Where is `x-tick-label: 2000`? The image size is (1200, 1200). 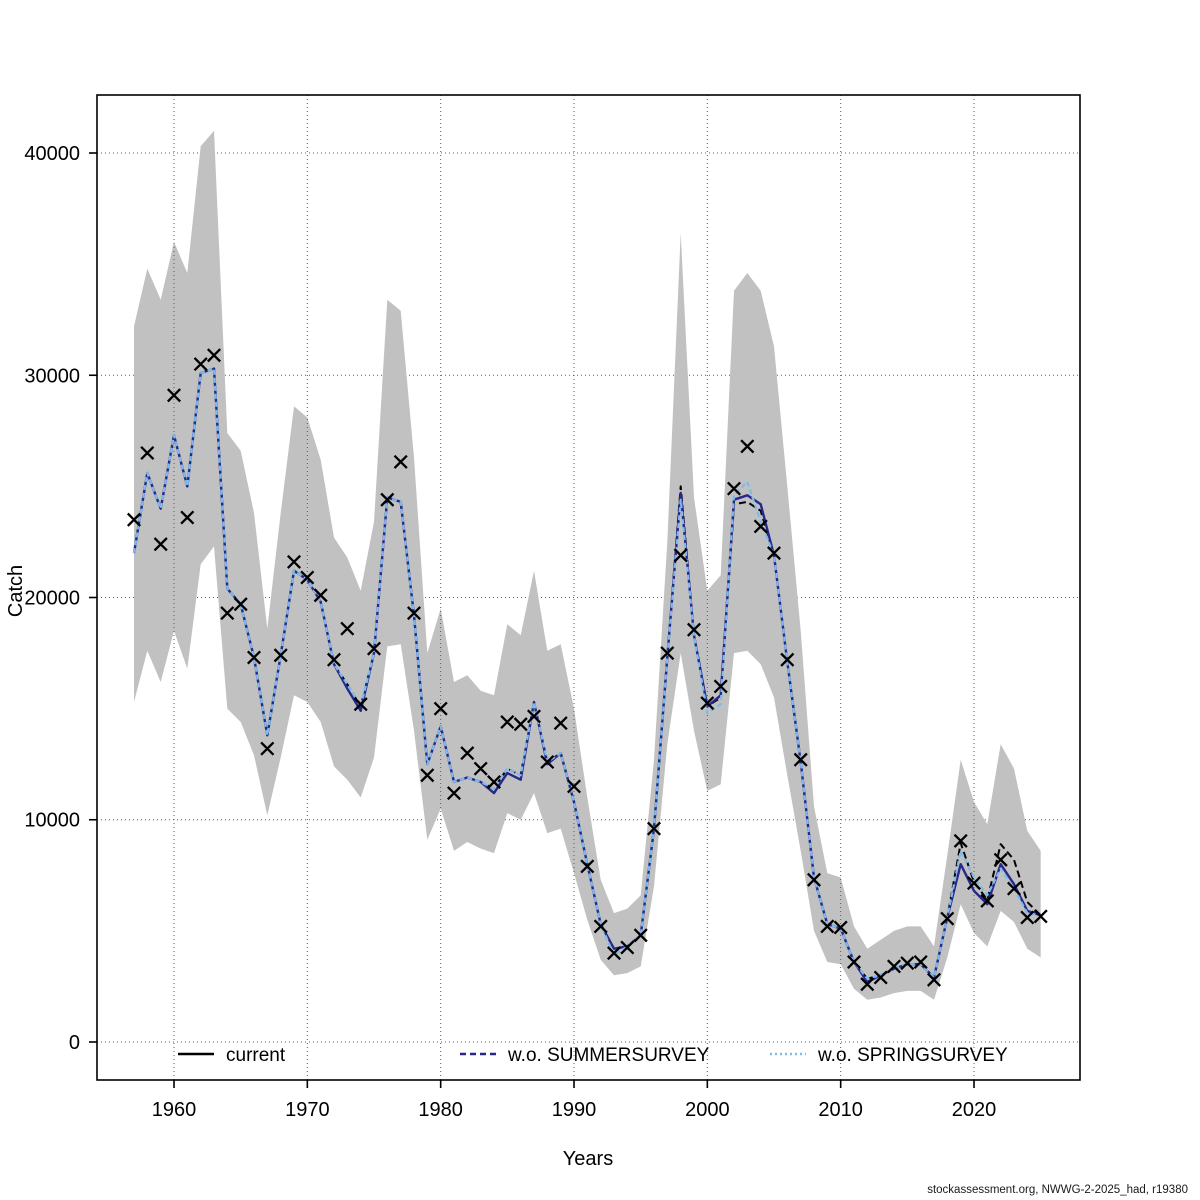
x-tick-label: 2000 is located at coordinates (707, 1110).